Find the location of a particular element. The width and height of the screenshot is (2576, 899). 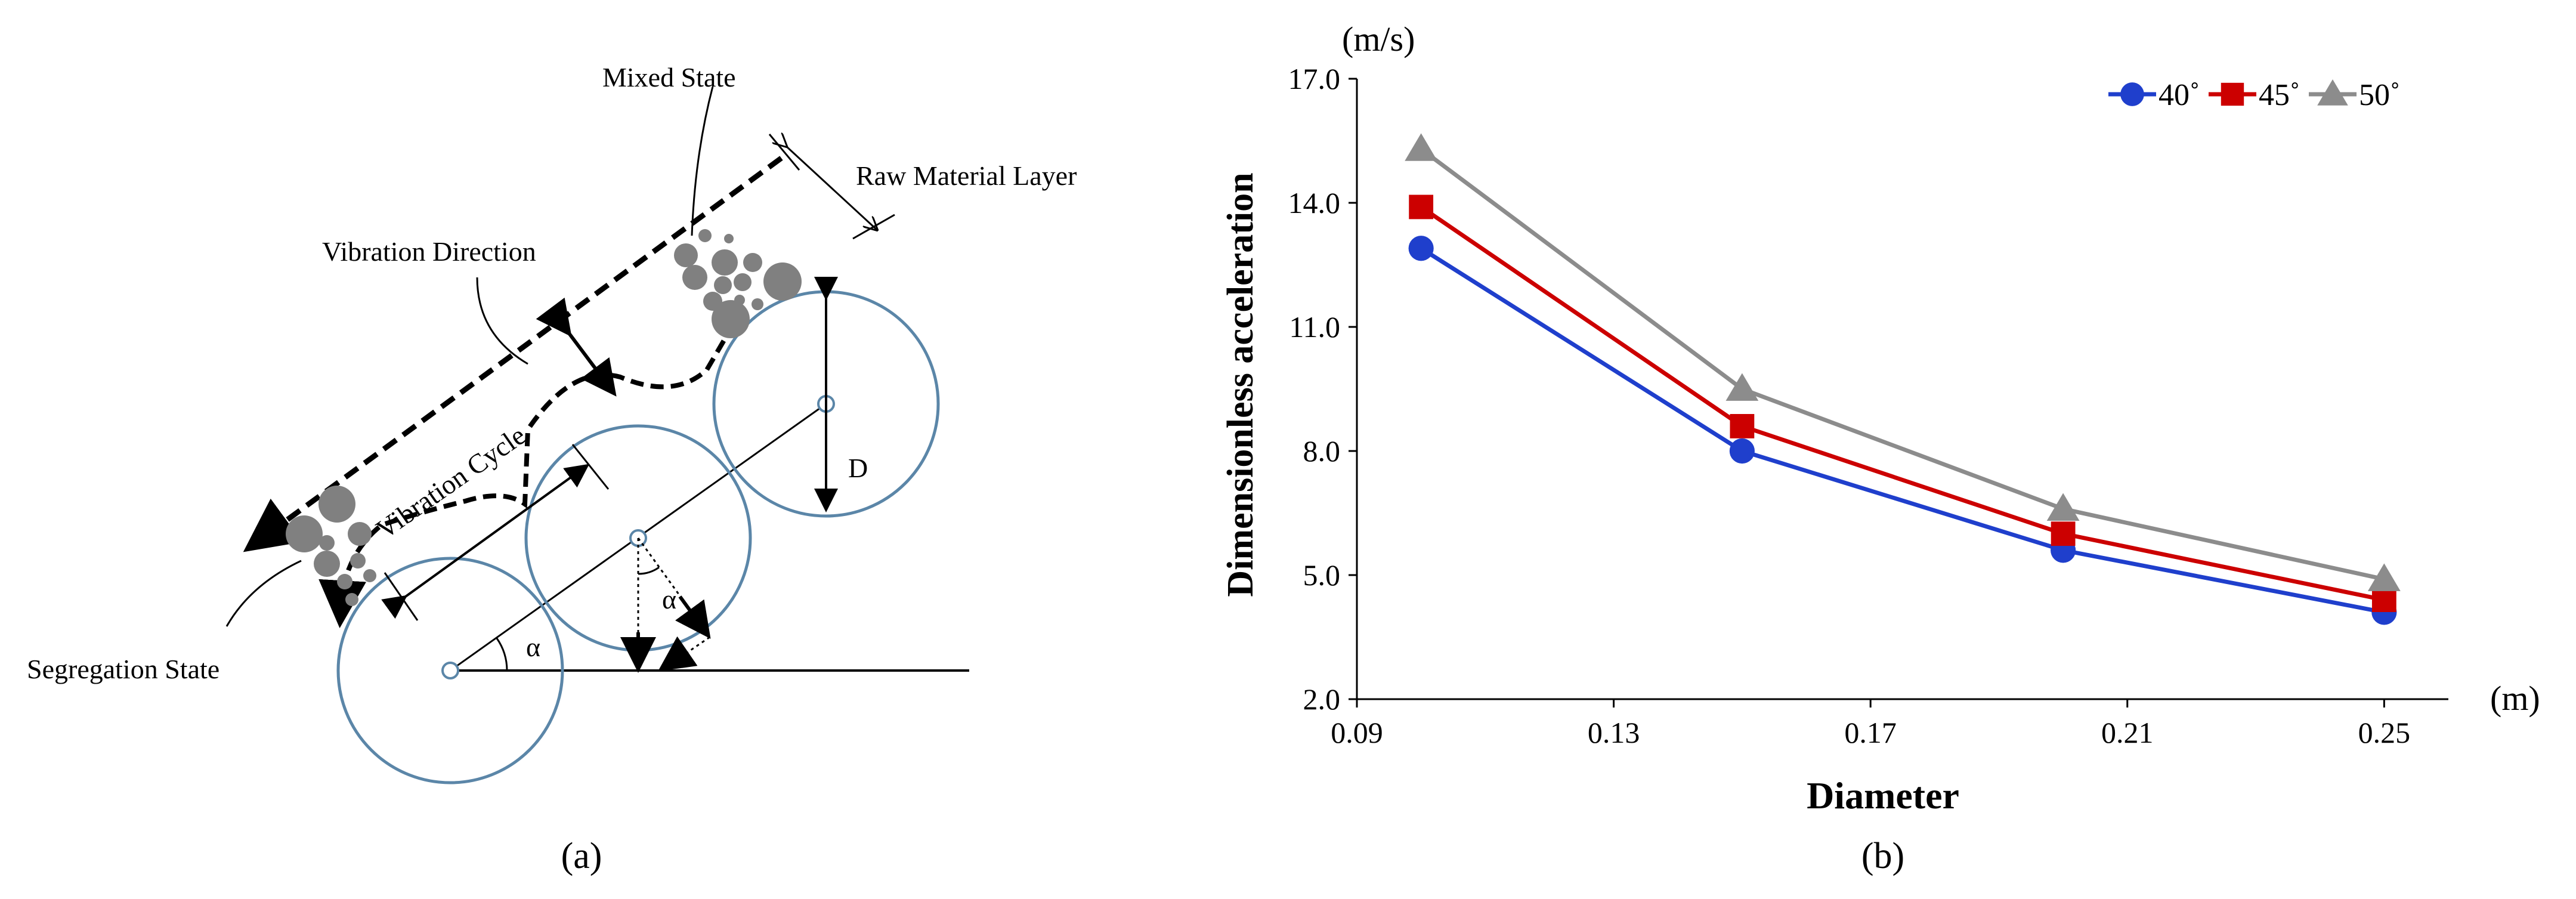

legend-item: 50˚ is located at coordinates (2354, 95).